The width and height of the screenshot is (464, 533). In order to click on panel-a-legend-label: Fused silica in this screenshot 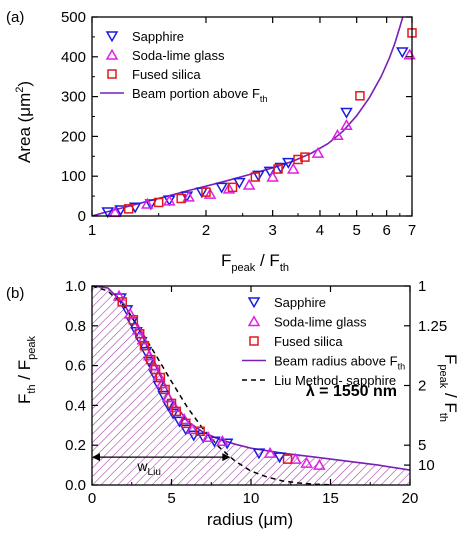, I will do `click(166, 74)`.